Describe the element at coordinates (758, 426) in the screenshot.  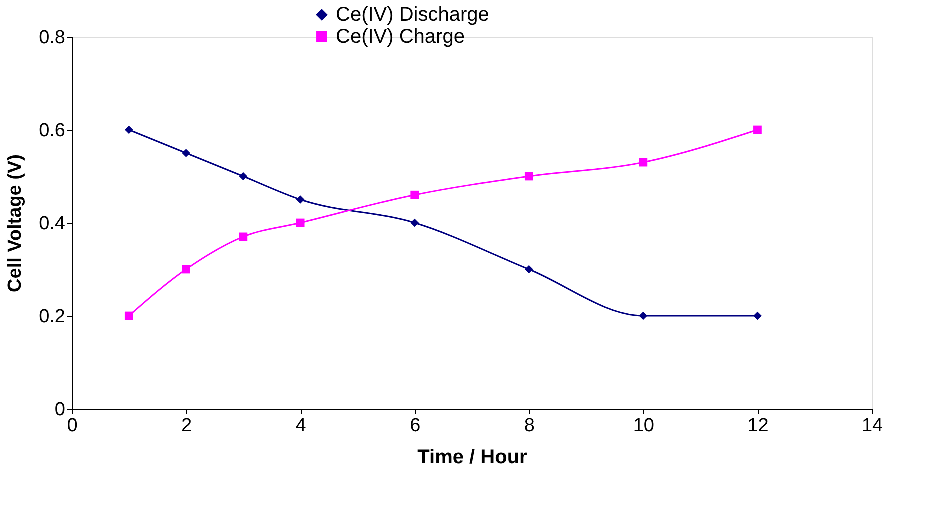
I see `x-tick-label: 12` at that location.